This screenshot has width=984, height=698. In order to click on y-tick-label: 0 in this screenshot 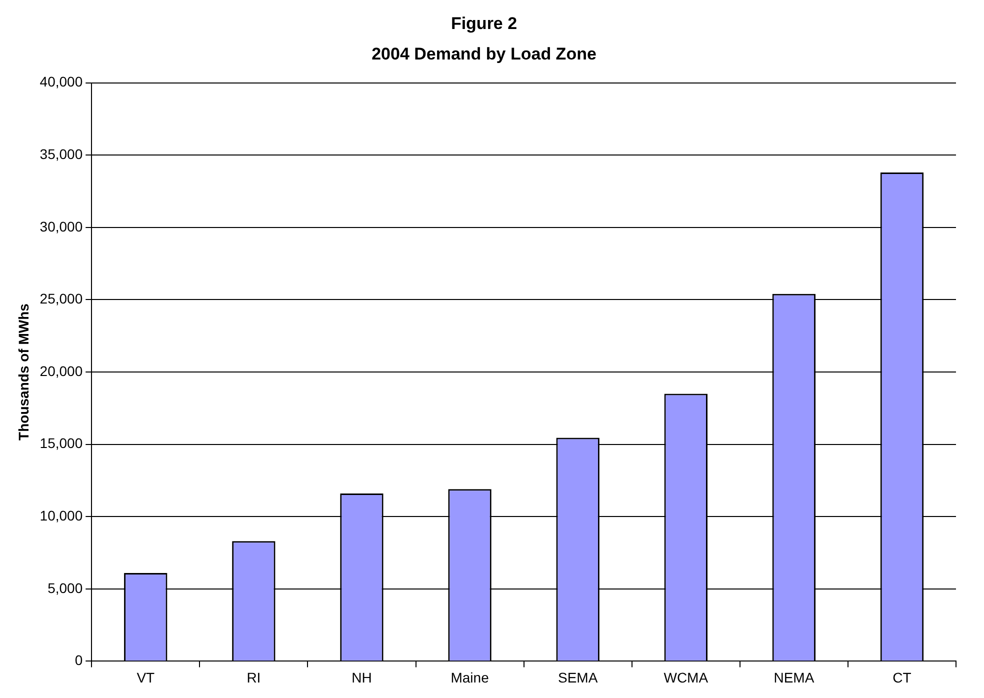, I will do `click(78, 660)`.